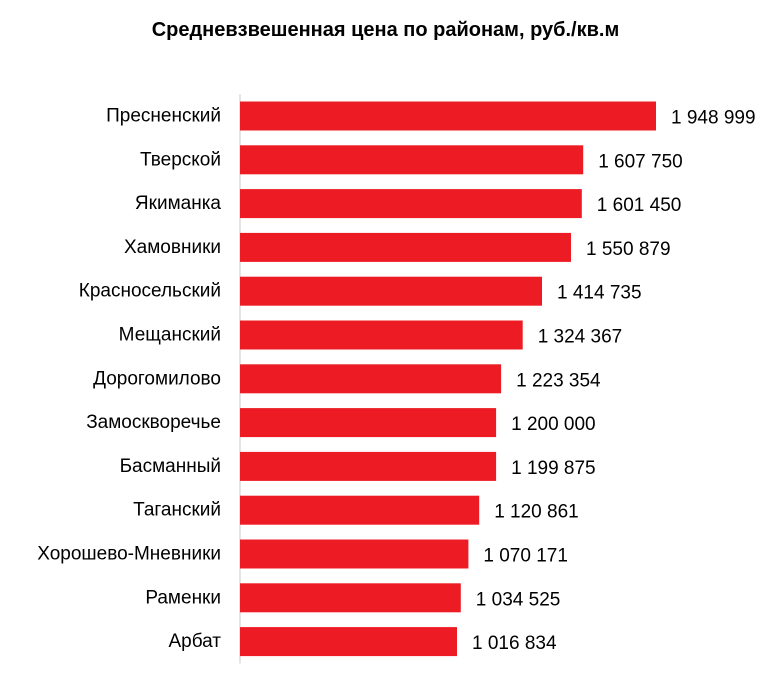 The height and width of the screenshot is (676, 771). What do you see at coordinates (177, 510) in the screenshot?
I see `category-label: Таганский` at bounding box center [177, 510].